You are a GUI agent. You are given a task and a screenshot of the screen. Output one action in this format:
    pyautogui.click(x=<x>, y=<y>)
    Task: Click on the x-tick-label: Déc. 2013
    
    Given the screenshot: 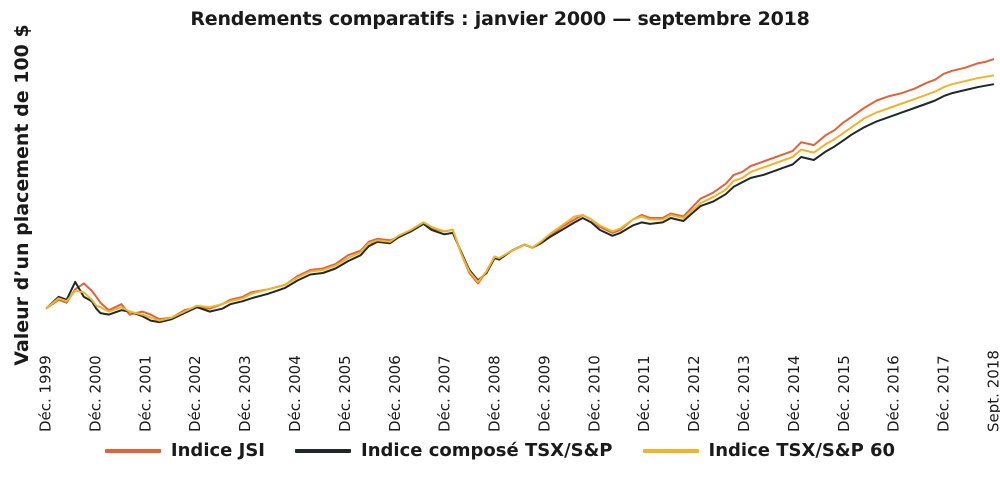 What is the action you would take?
    pyautogui.click(x=744, y=393)
    